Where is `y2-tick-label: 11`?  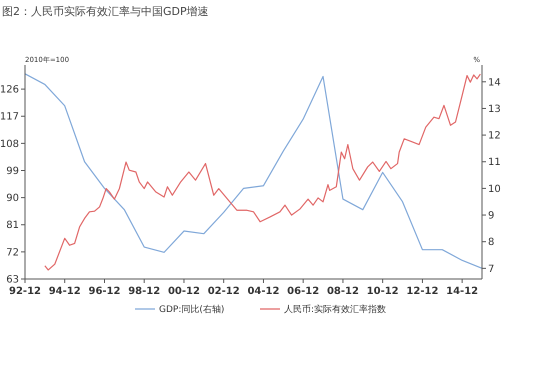
y2-tick-label: 11 is located at coordinates (494, 162).